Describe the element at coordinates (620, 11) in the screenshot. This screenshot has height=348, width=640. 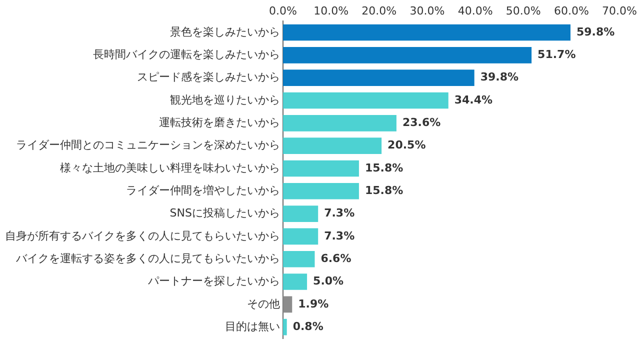
I see `x-tick-label: 70.0%` at that location.